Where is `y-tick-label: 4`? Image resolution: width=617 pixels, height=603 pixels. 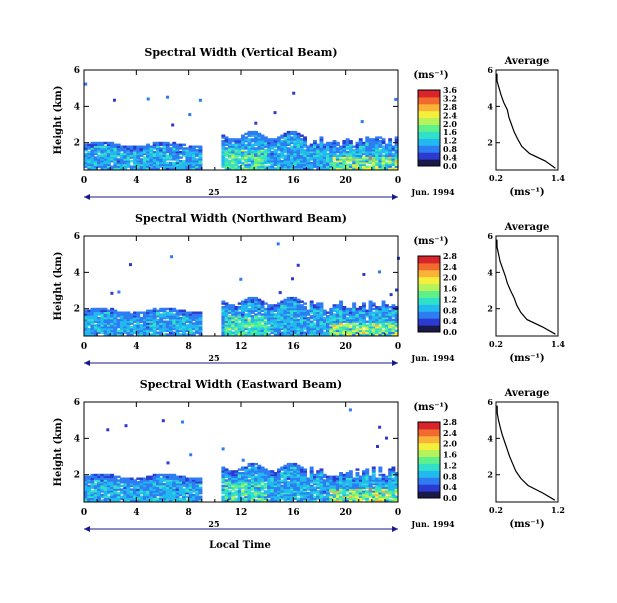
y-tick-label: 4 is located at coordinates (77, 273).